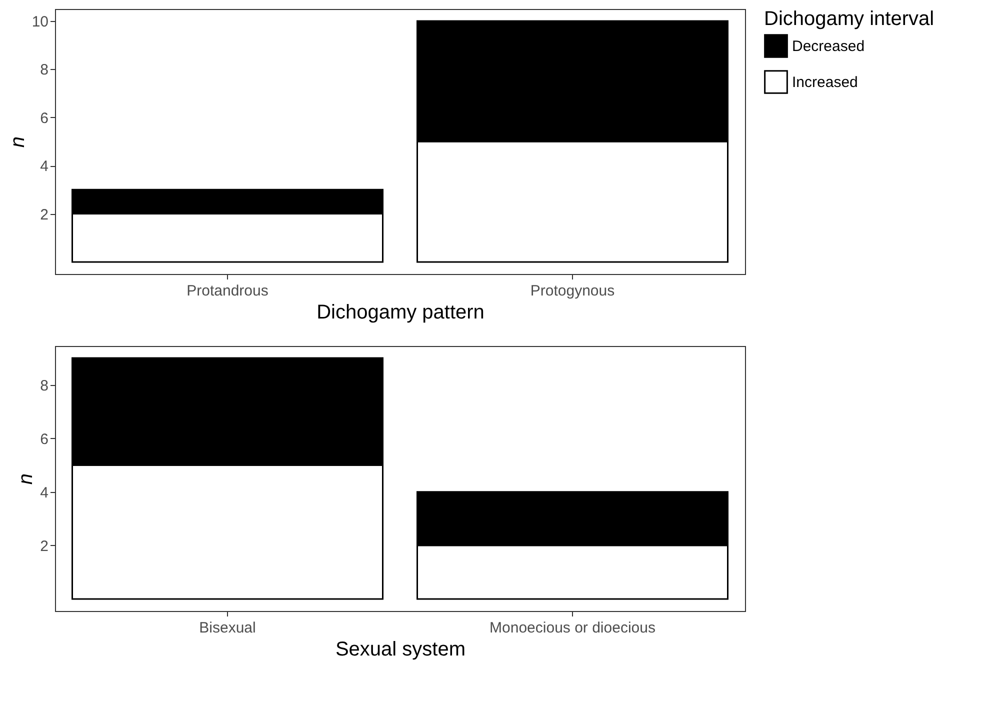 The width and height of the screenshot is (990, 702). What do you see at coordinates (400, 649) in the screenshot?
I see `x-axis-title: Sexual system` at bounding box center [400, 649].